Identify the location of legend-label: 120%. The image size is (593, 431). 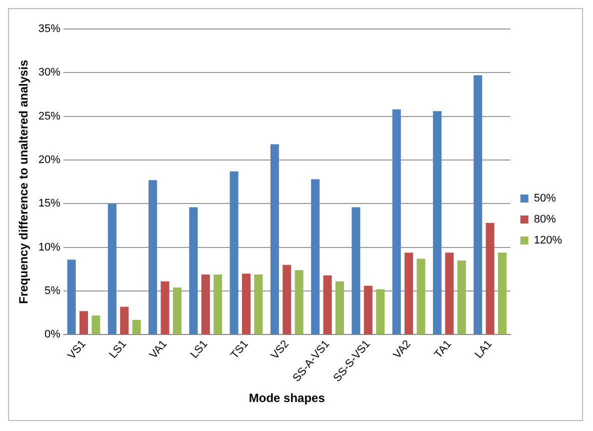
(548, 240).